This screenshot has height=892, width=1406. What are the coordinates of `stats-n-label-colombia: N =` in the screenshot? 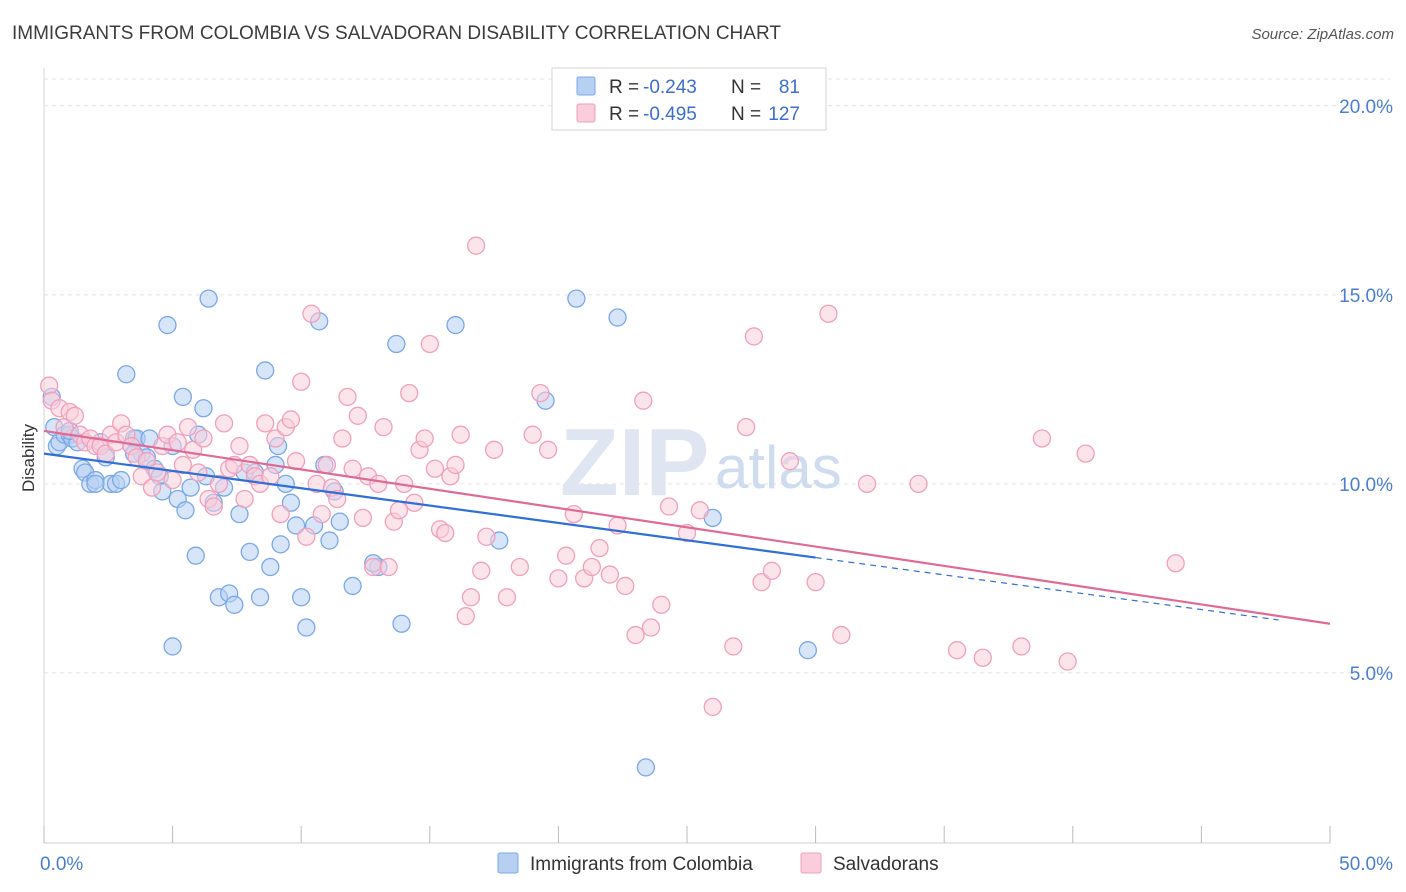 It's located at (746, 87).